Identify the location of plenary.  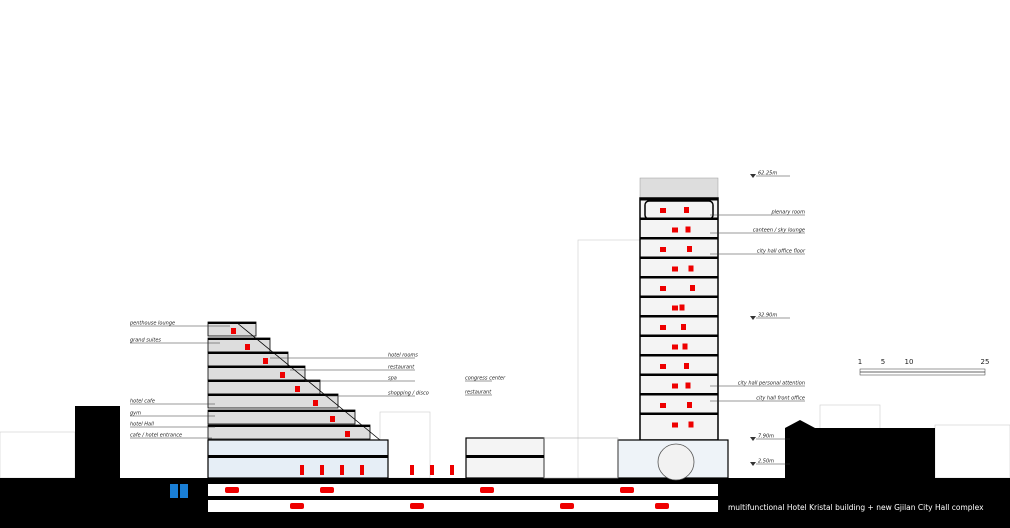
(679, 210).